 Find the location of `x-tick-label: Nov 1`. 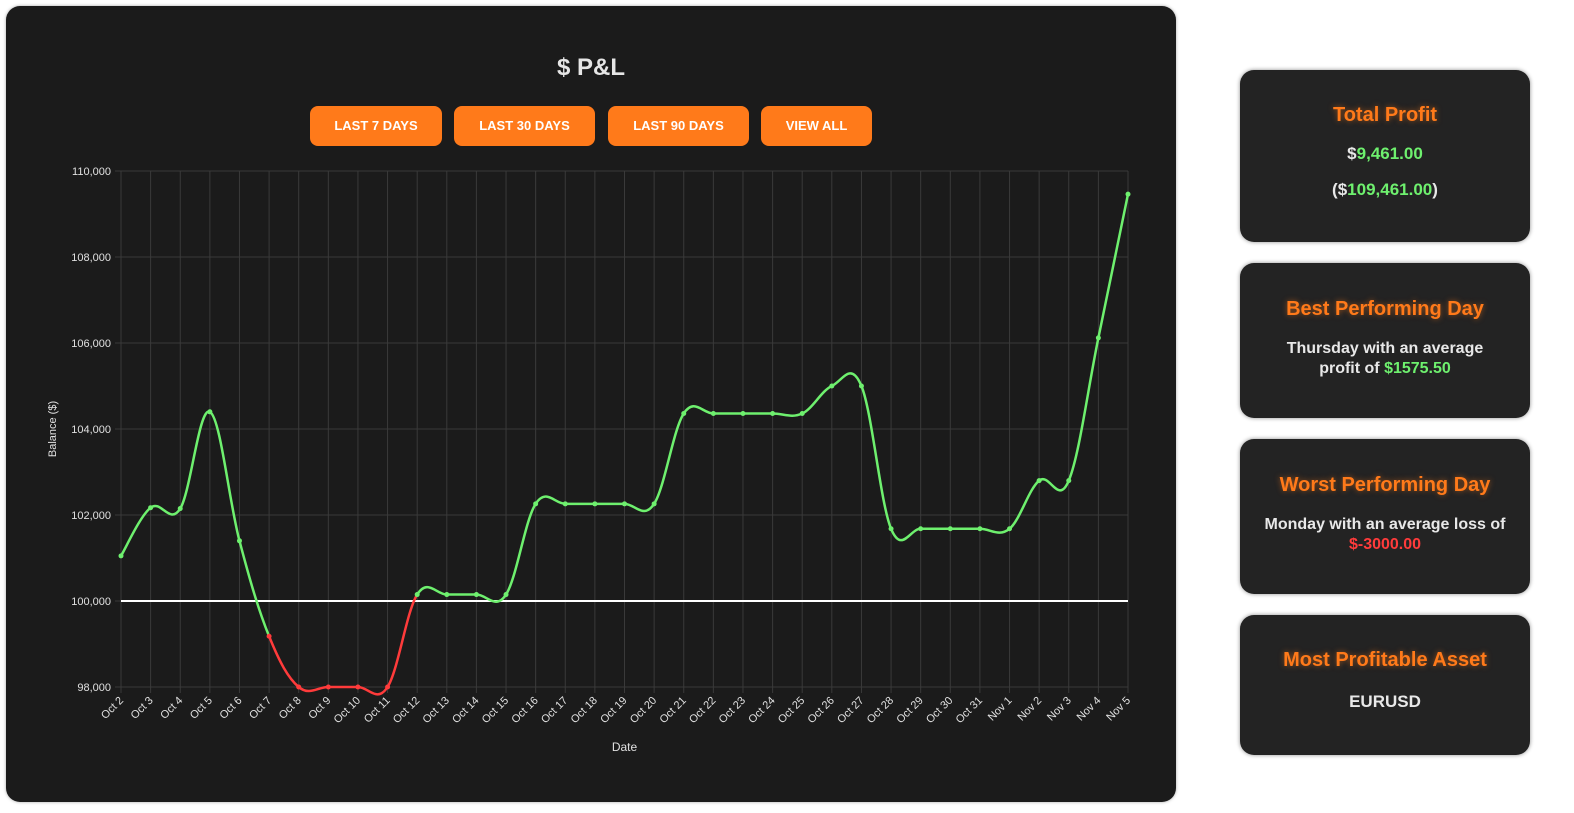

x-tick-label: Nov 1 is located at coordinates (1000, 709).